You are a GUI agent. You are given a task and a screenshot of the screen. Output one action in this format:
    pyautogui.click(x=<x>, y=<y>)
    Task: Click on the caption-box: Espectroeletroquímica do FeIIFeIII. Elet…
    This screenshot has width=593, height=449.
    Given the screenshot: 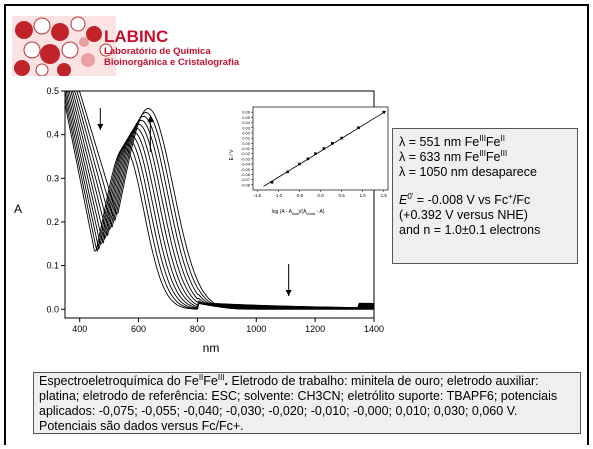 What is the action you would take?
    pyautogui.click(x=307, y=403)
    